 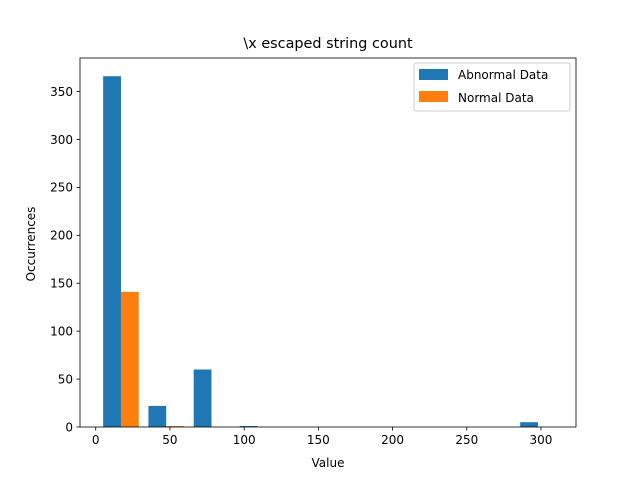 What do you see at coordinates (541, 440) in the screenshot?
I see `x-tick-label-300: 300` at bounding box center [541, 440].